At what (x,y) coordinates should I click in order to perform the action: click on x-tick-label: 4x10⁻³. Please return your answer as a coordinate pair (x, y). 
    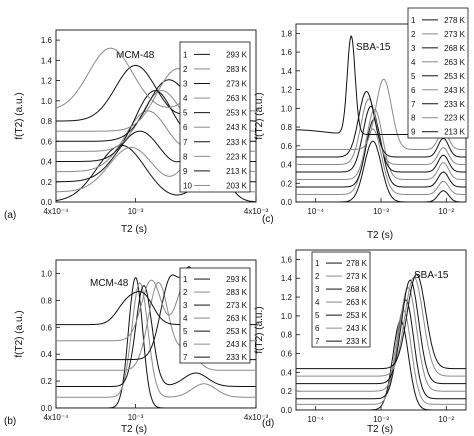
    Looking at the image, I should click on (256, 211).